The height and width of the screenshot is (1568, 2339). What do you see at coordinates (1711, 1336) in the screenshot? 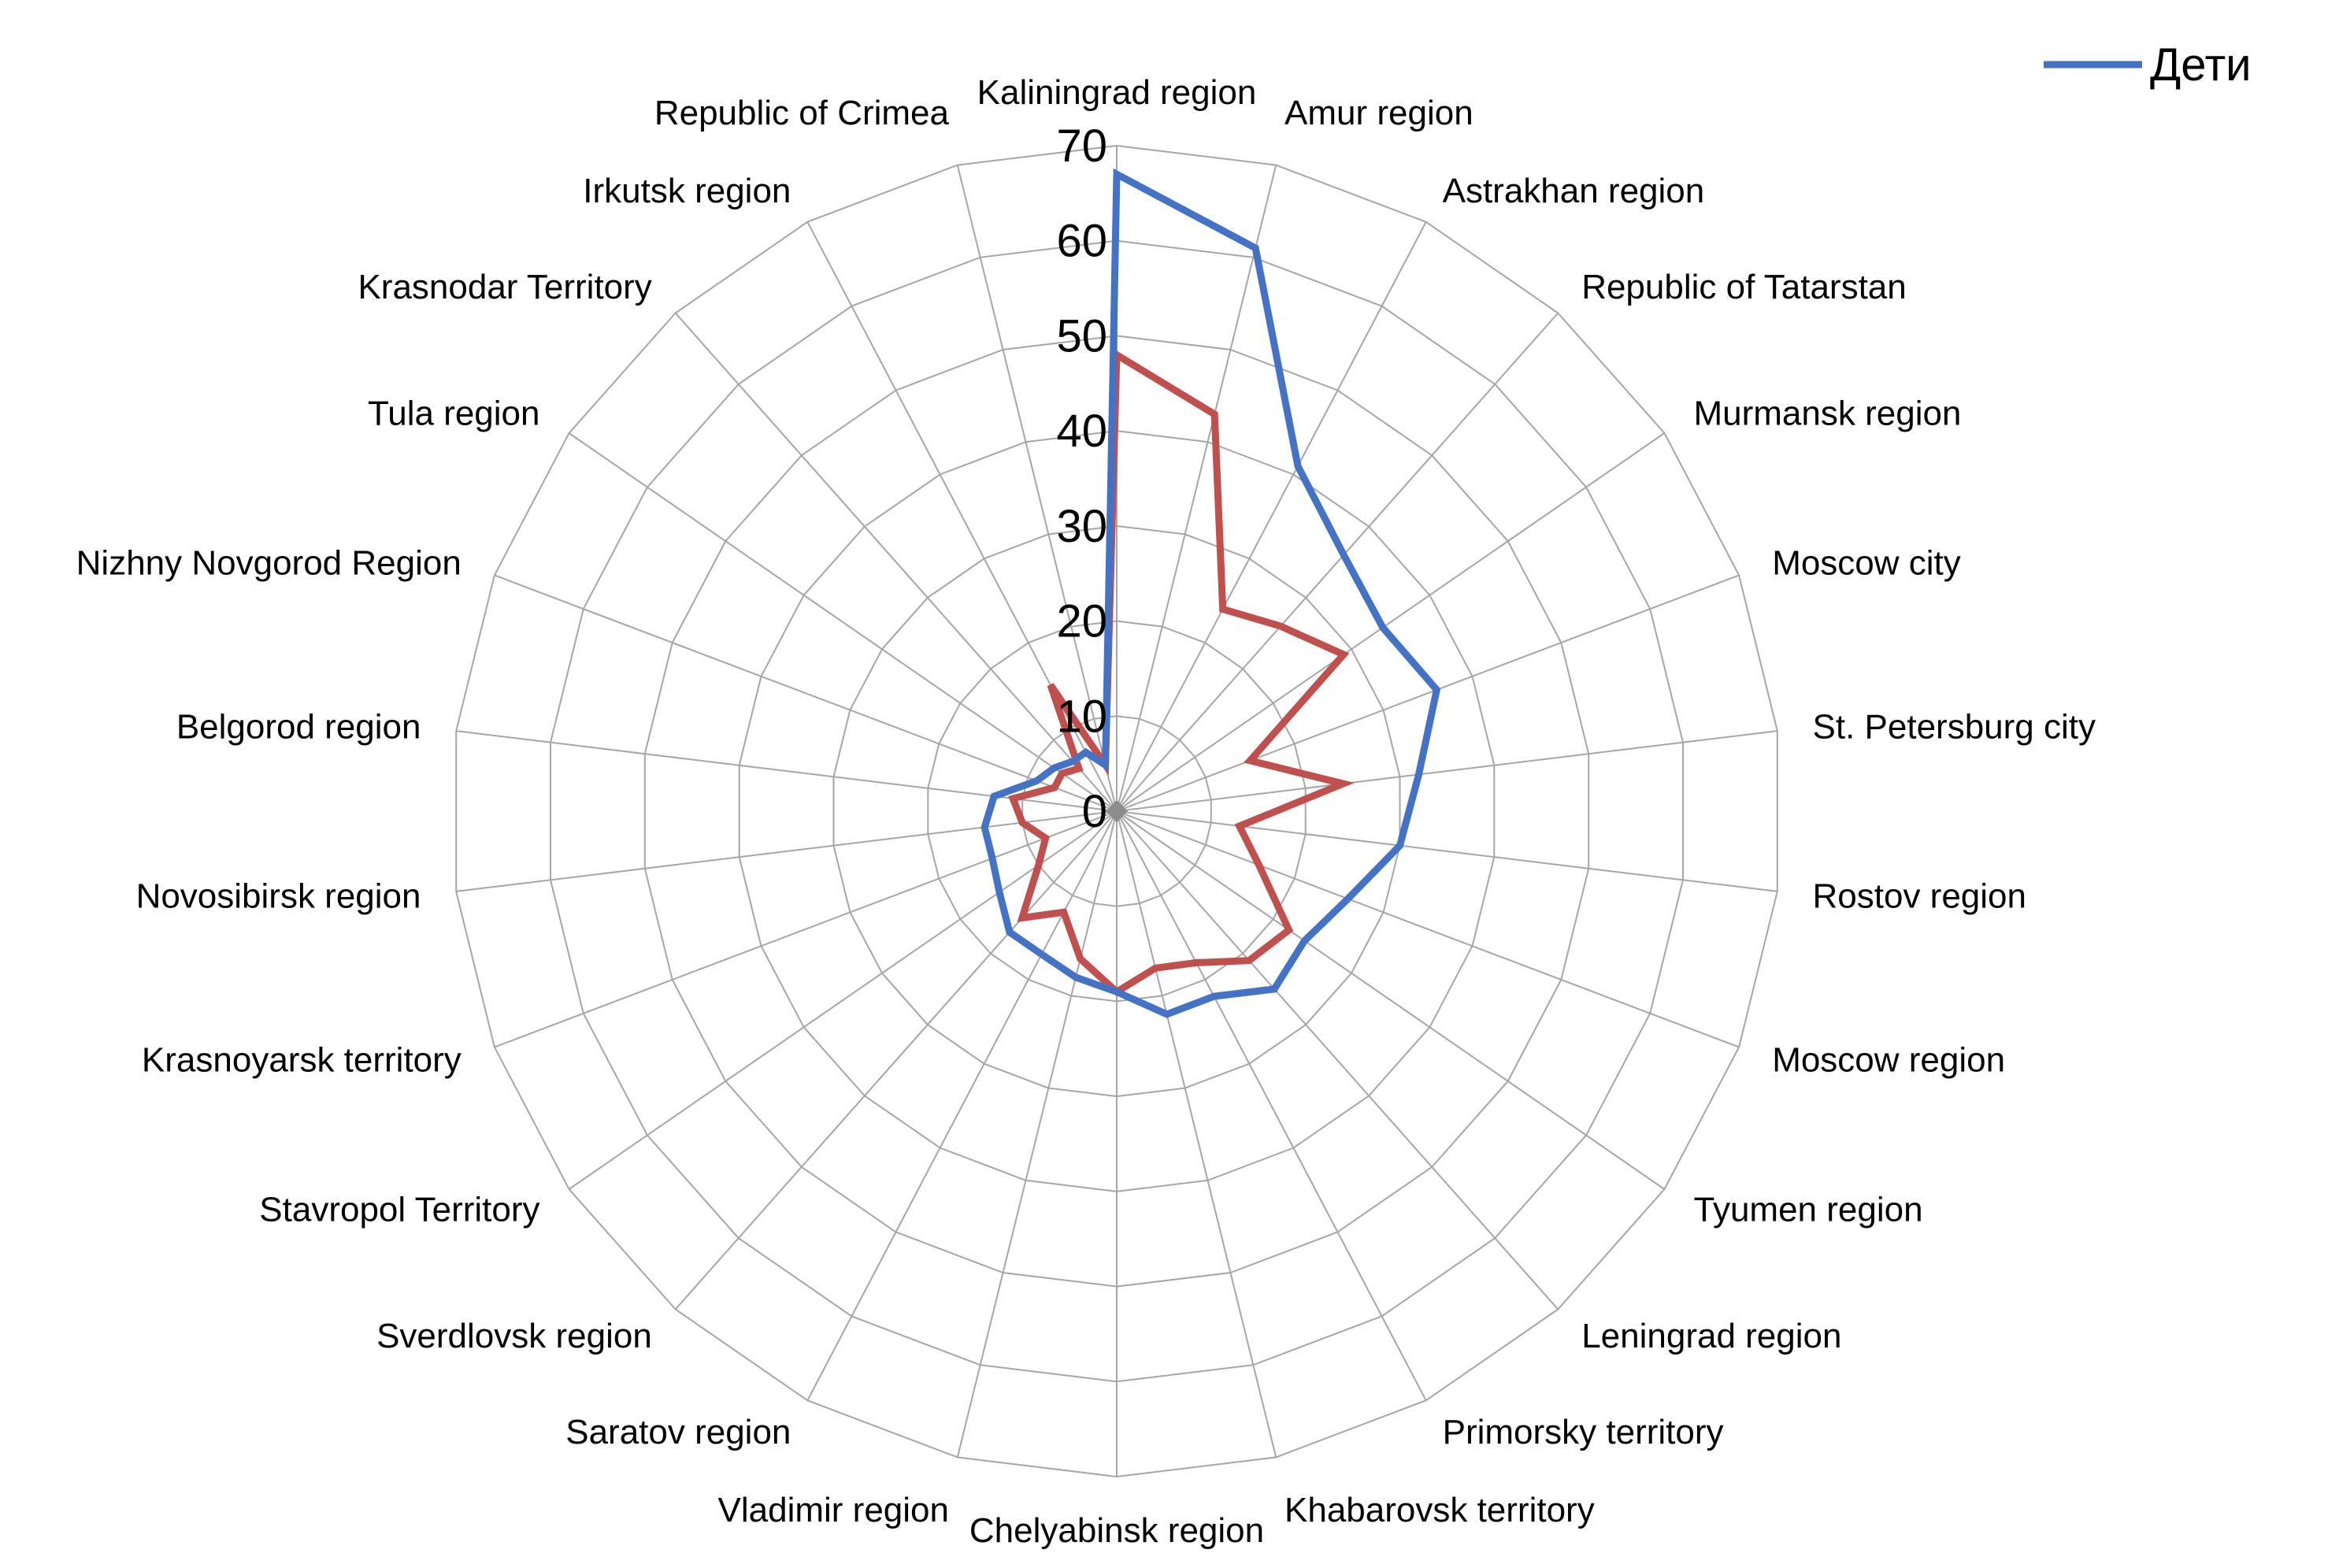
I see `category-label: Leningrad region` at bounding box center [1711, 1336].